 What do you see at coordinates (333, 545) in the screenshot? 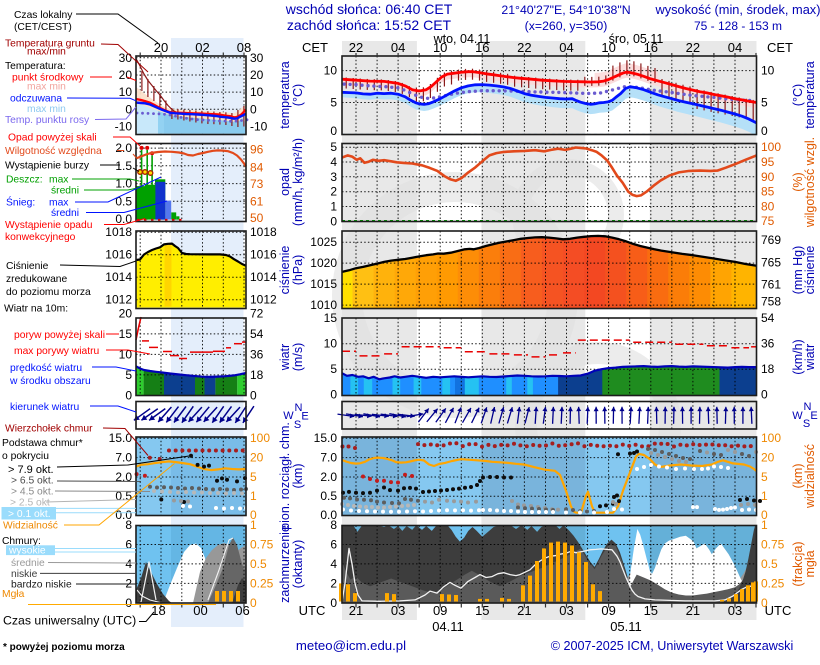
I see `svg-text: 6` at bounding box center [333, 545].